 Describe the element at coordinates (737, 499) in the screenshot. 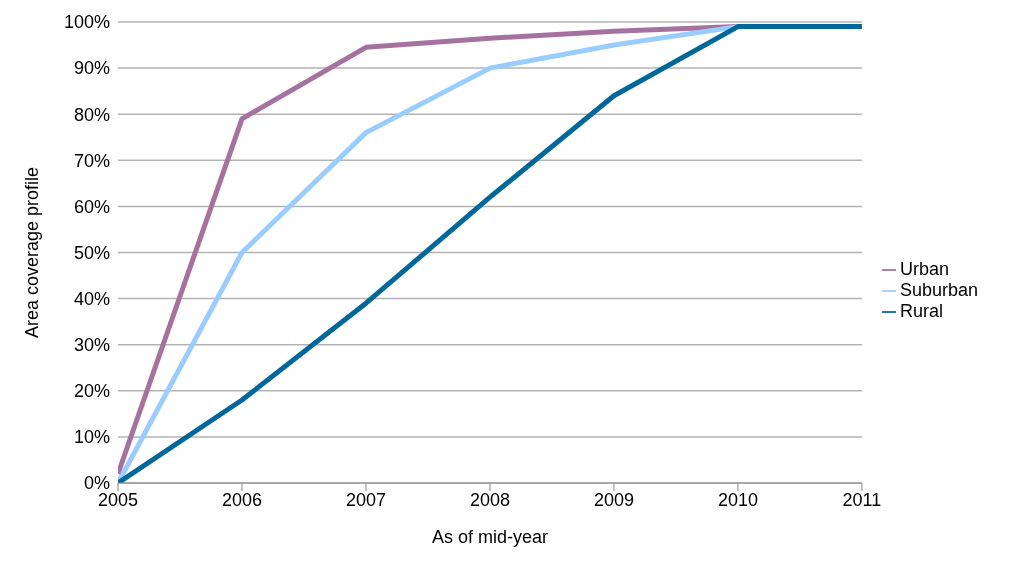

I see `x-tick-label: 2010` at that location.